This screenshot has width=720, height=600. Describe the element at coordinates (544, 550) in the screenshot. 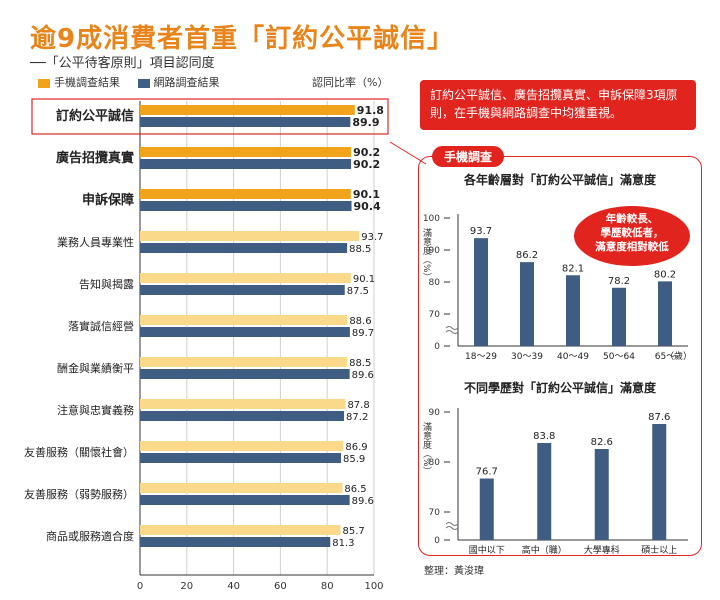

I see `x-tick-label: 高中（職）` at that location.